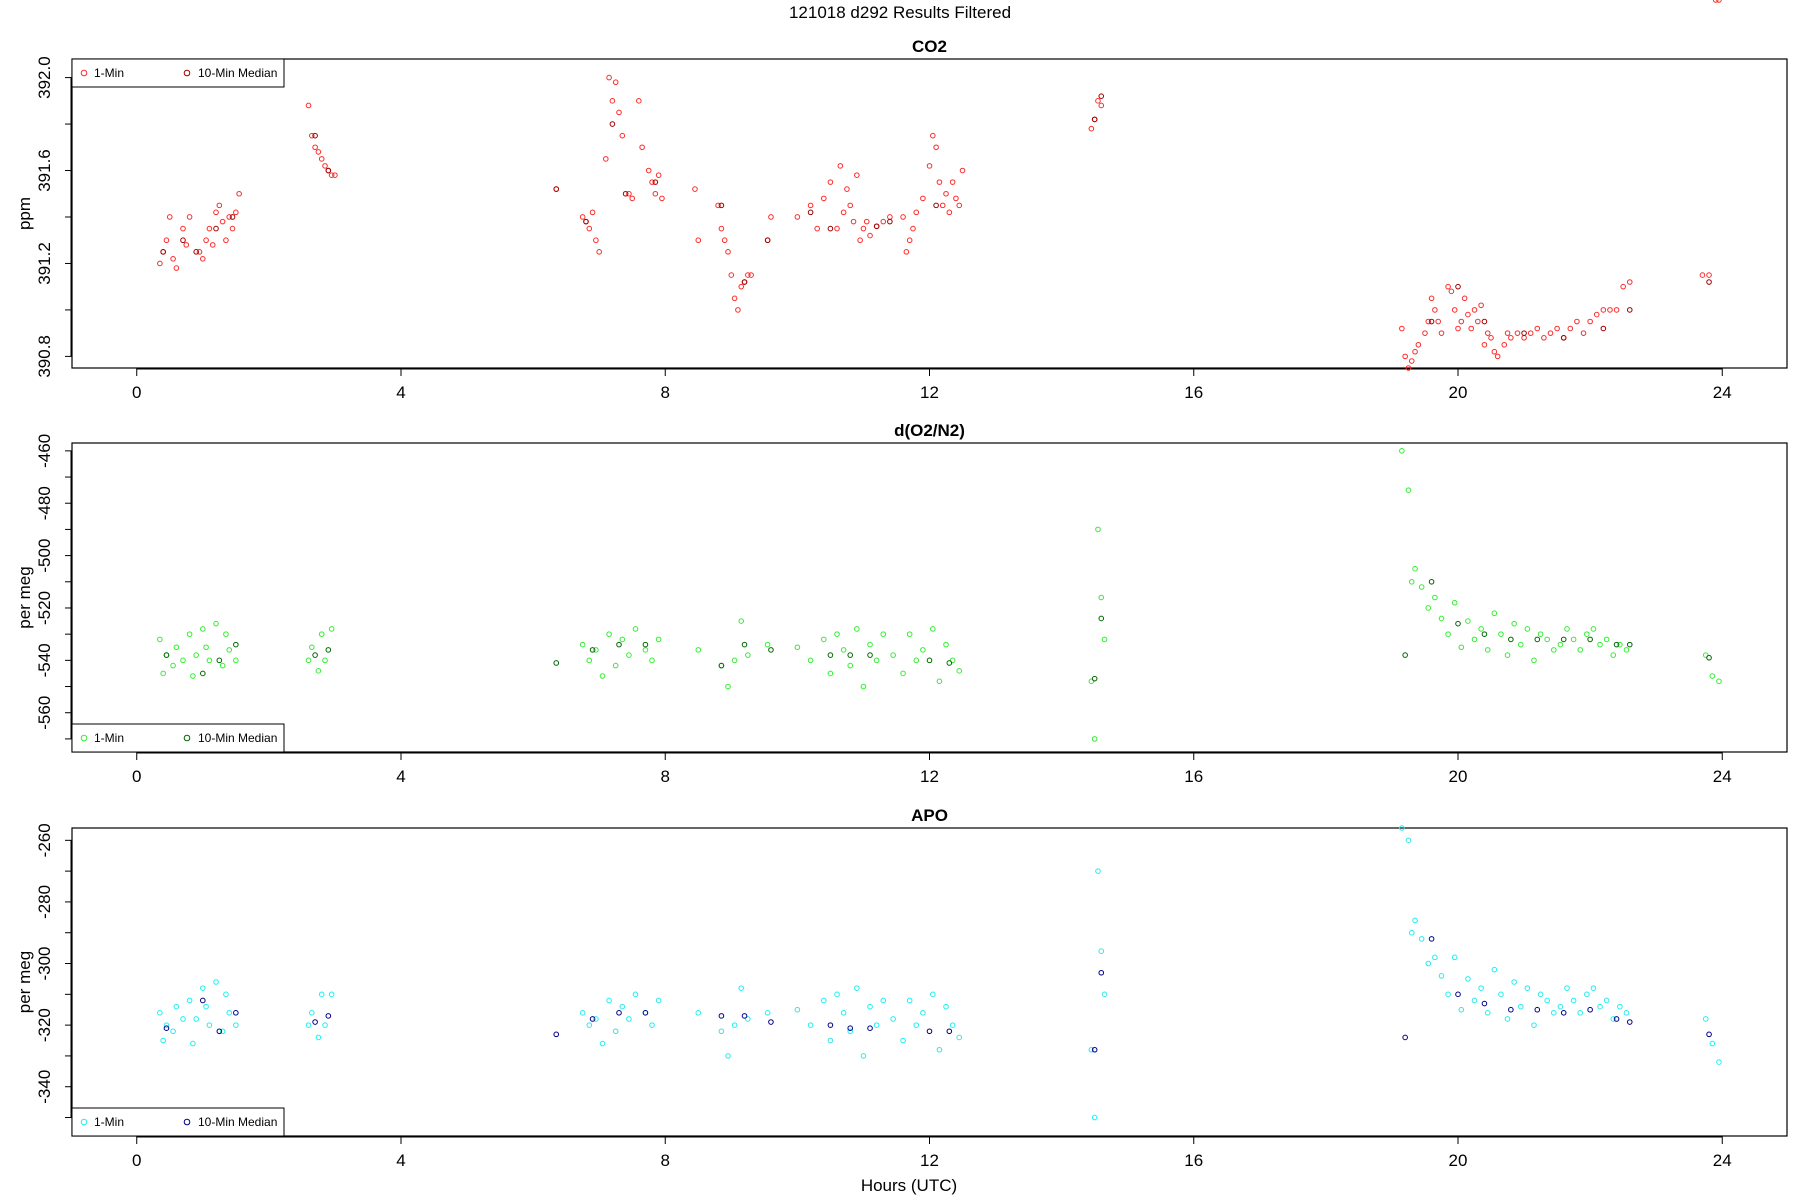 This screenshot has width=1800, height=1200. What do you see at coordinates (44, 1025) in the screenshot?
I see `y-tick-label: -320` at bounding box center [44, 1025].